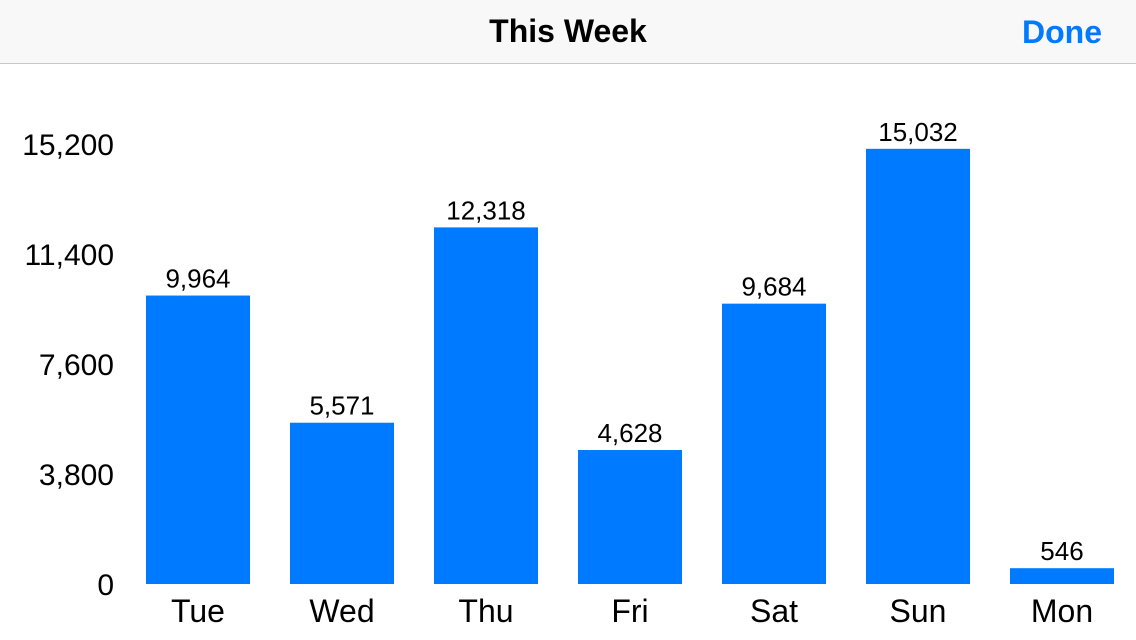 Image resolution: width=1136 pixels, height=640 pixels. What do you see at coordinates (198, 439) in the screenshot?
I see `bar-tue` at bounding box center [198, 439].